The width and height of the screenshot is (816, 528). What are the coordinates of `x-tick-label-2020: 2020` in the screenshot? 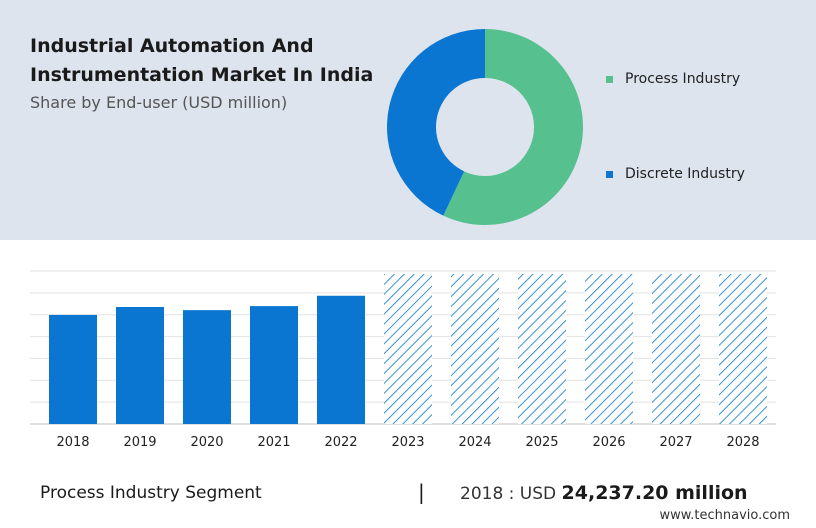 It's located at (206, 442).